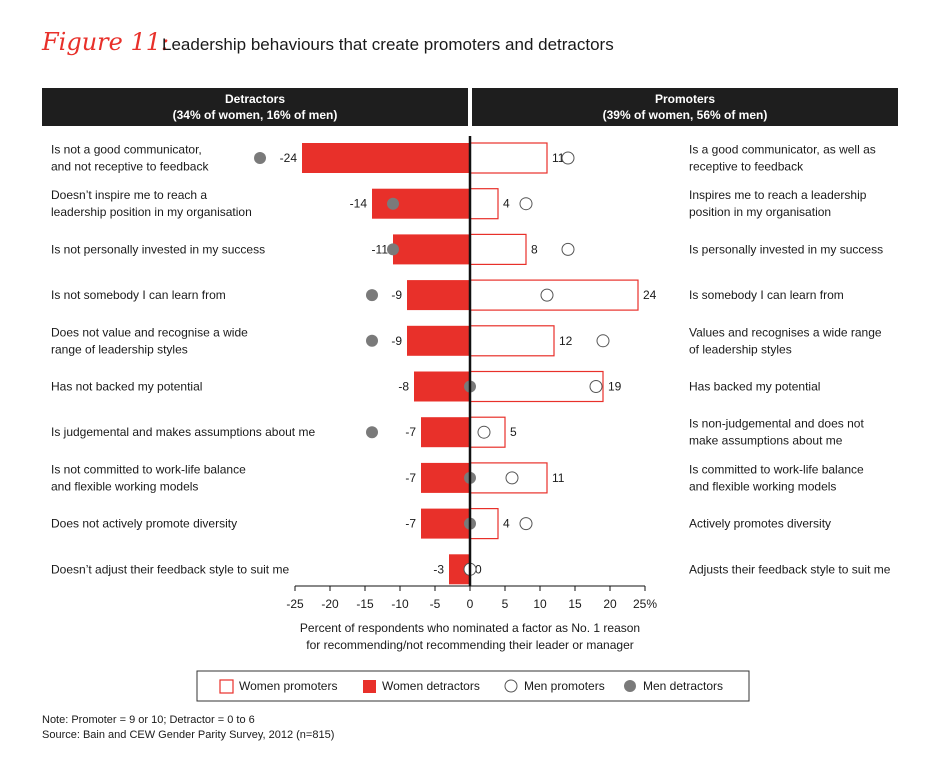 Image resolution: width=950 pixels, height=760 pixels. What do you see at coordinates (130, 167) in the screenshot?
I see `detractor-row-label: and not receptive to feedback` at bounding box center [130, 167].